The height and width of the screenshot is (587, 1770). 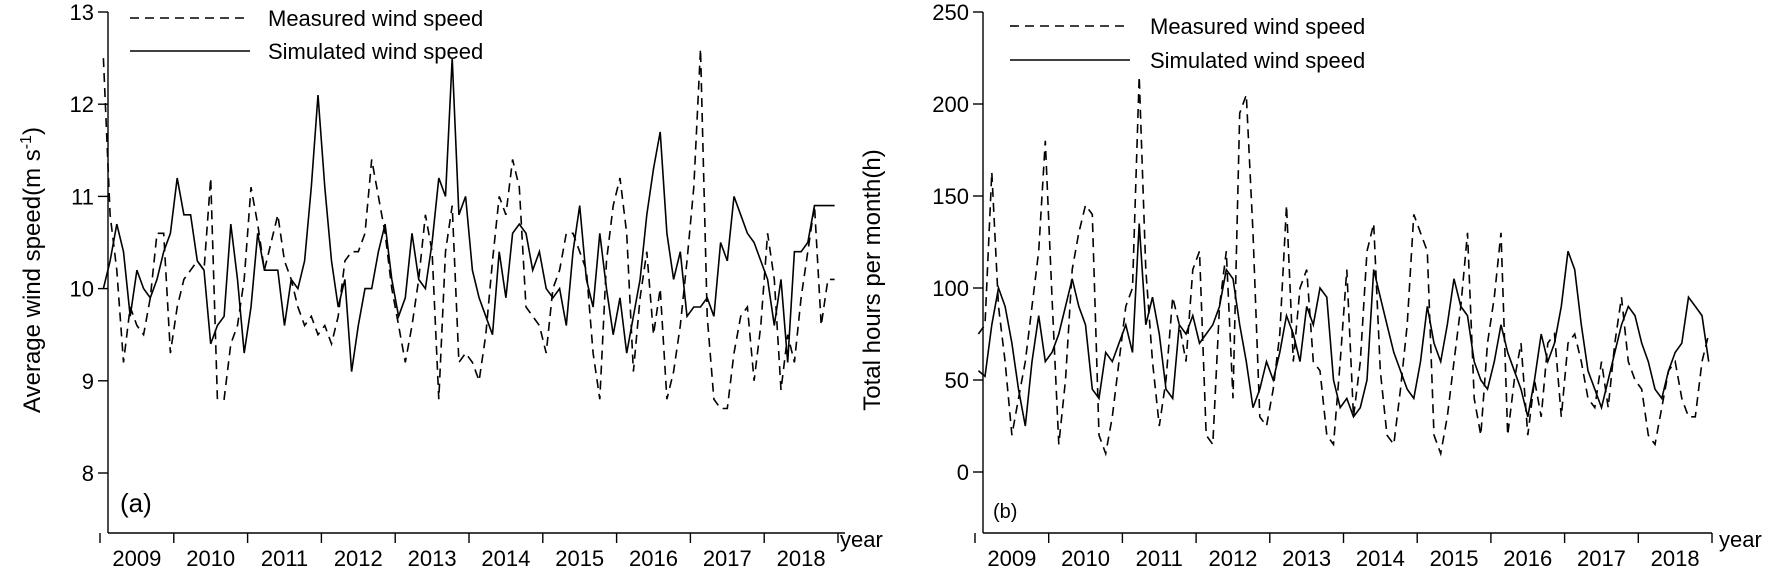 I want to click on panel-a-x-ticks: 2009 2010 2011 2012 2013 2014 2015 2016 2017 2018, so click(x=469, y=552).